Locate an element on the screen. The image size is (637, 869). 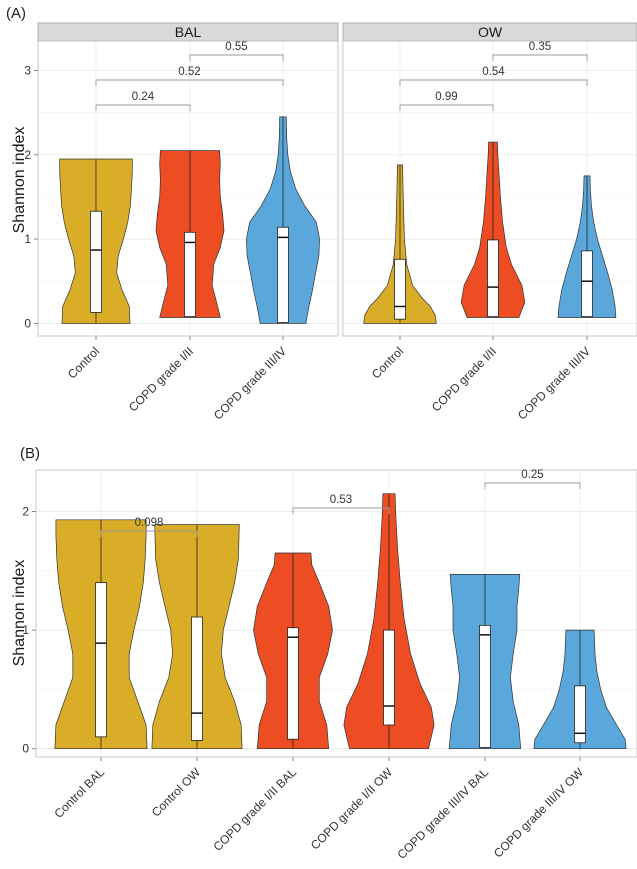
panel-a-ow-facet-title: OW is located at coordinates (490, 32).